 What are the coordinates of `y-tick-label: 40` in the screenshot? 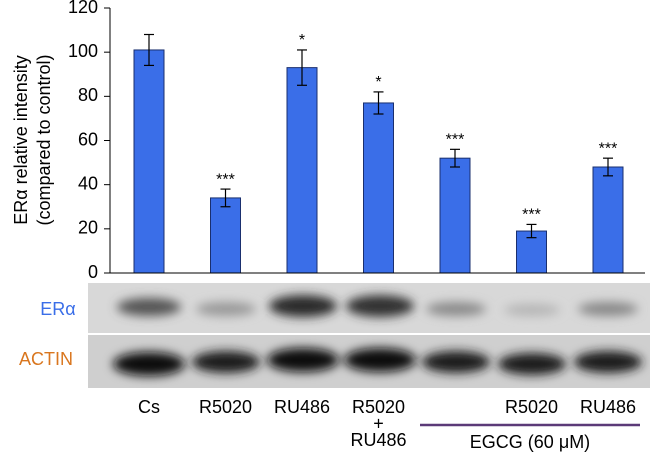 It's located at (88, 183).